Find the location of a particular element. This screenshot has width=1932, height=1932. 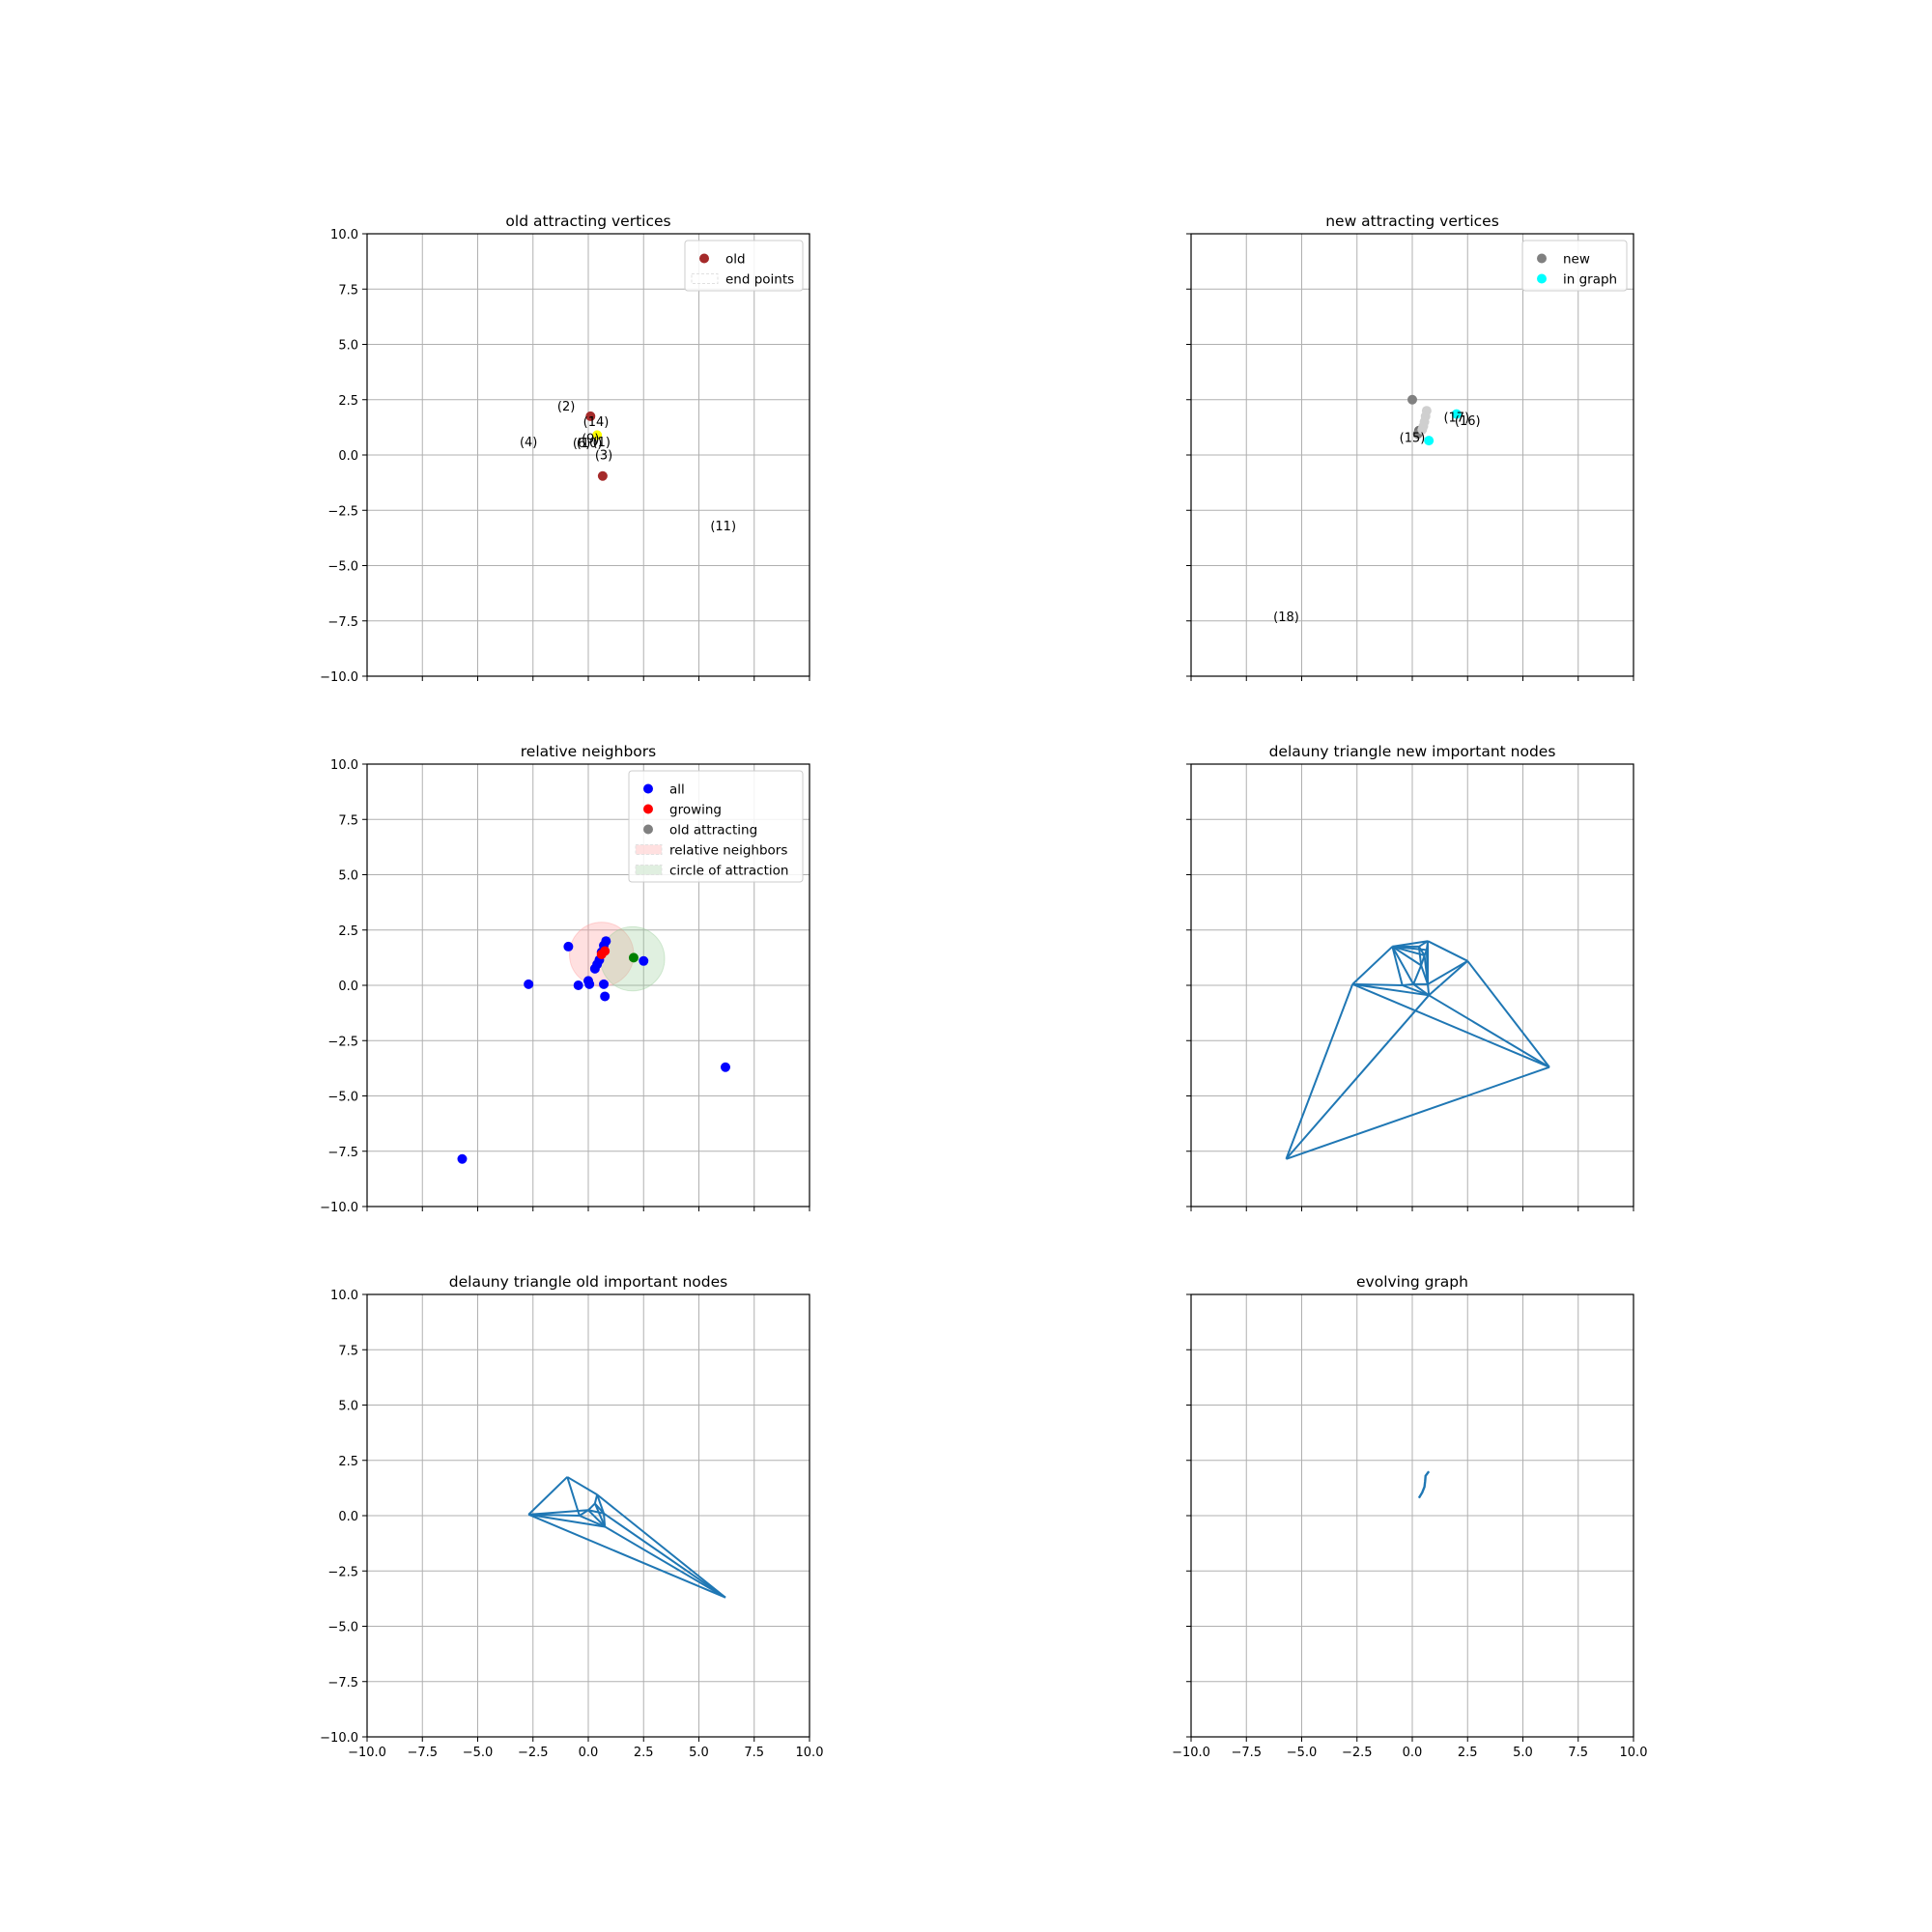

point-label-0: (17) is located at coordinates (1456, 419).